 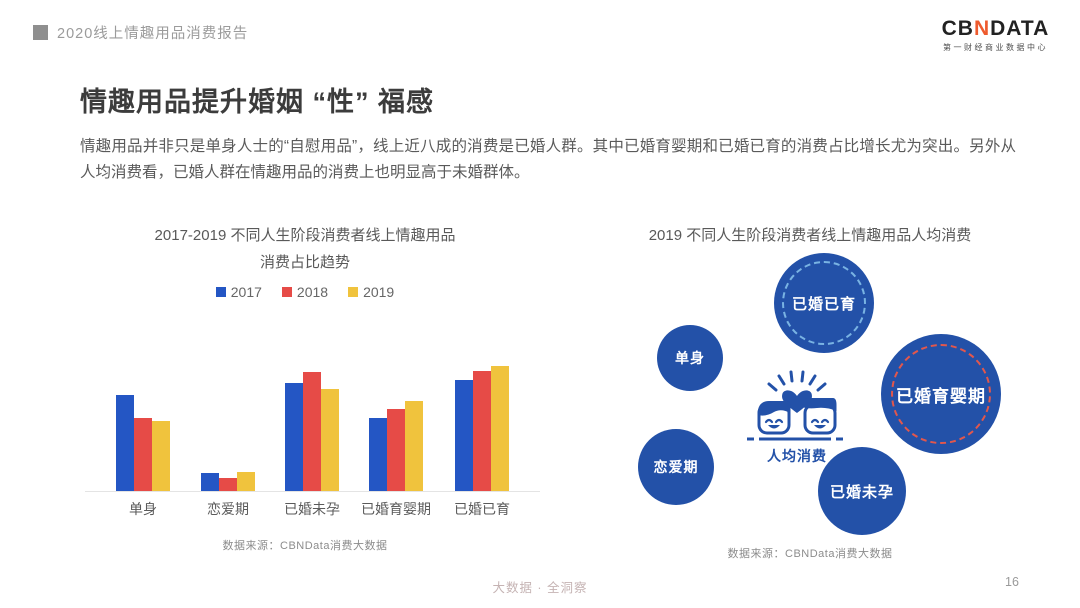 I want to click on bar-chart-title-line1: 2017-2019 不同人生阶段消费者线上情趣用品, so click(x=305, y=235).